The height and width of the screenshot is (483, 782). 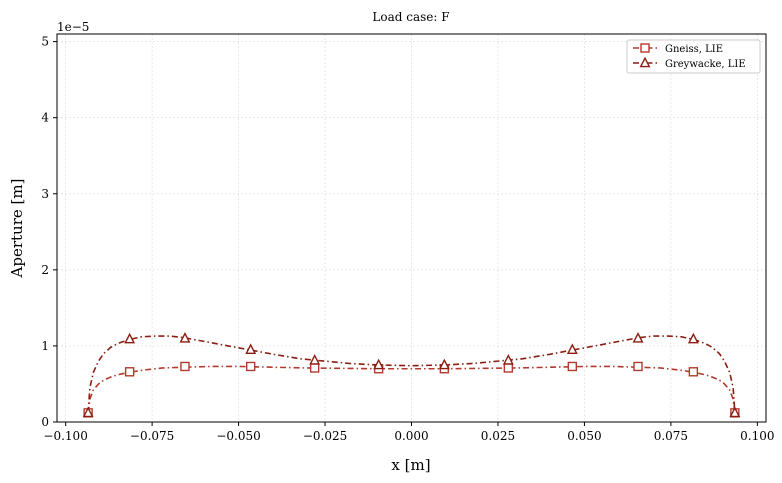 What do you see at coordinates (45, 422) in the screenshot?
I see `y-tick-label: 0` at bounding box center [45, 422].